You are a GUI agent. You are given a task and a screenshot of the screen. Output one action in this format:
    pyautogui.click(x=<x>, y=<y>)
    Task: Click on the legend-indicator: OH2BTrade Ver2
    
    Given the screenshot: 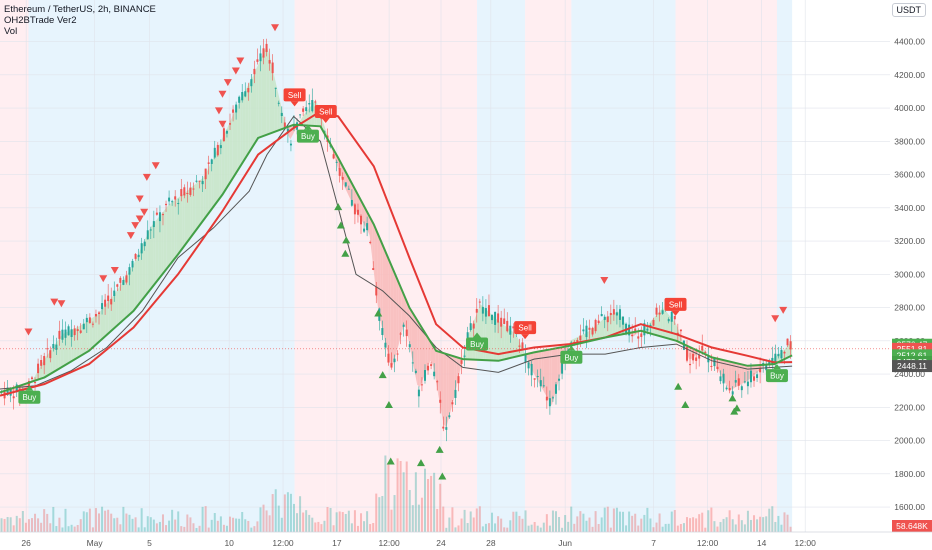 What is the action you would take?
    pyautogui.click(x=40, y=20)
    